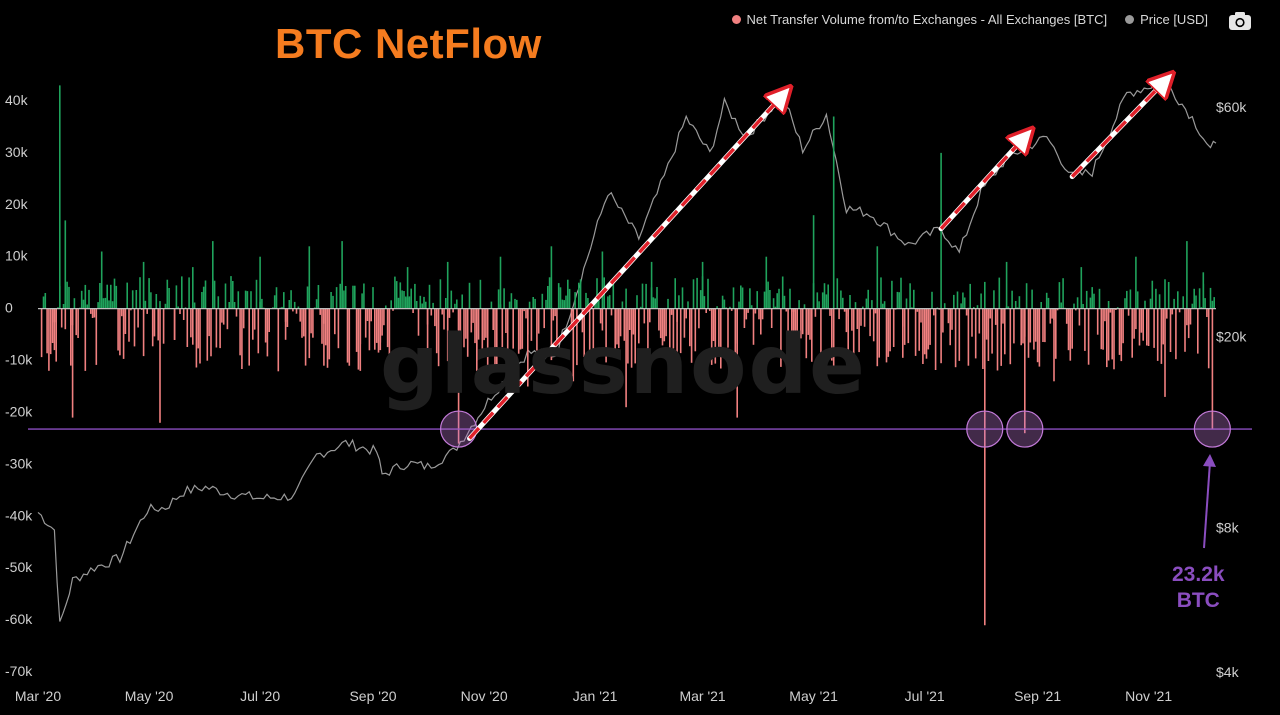 Image resolution: width=1280 pixels, height=715 pixels. I want to click on y-right-tick-label: $60k, so click(1231, 107).